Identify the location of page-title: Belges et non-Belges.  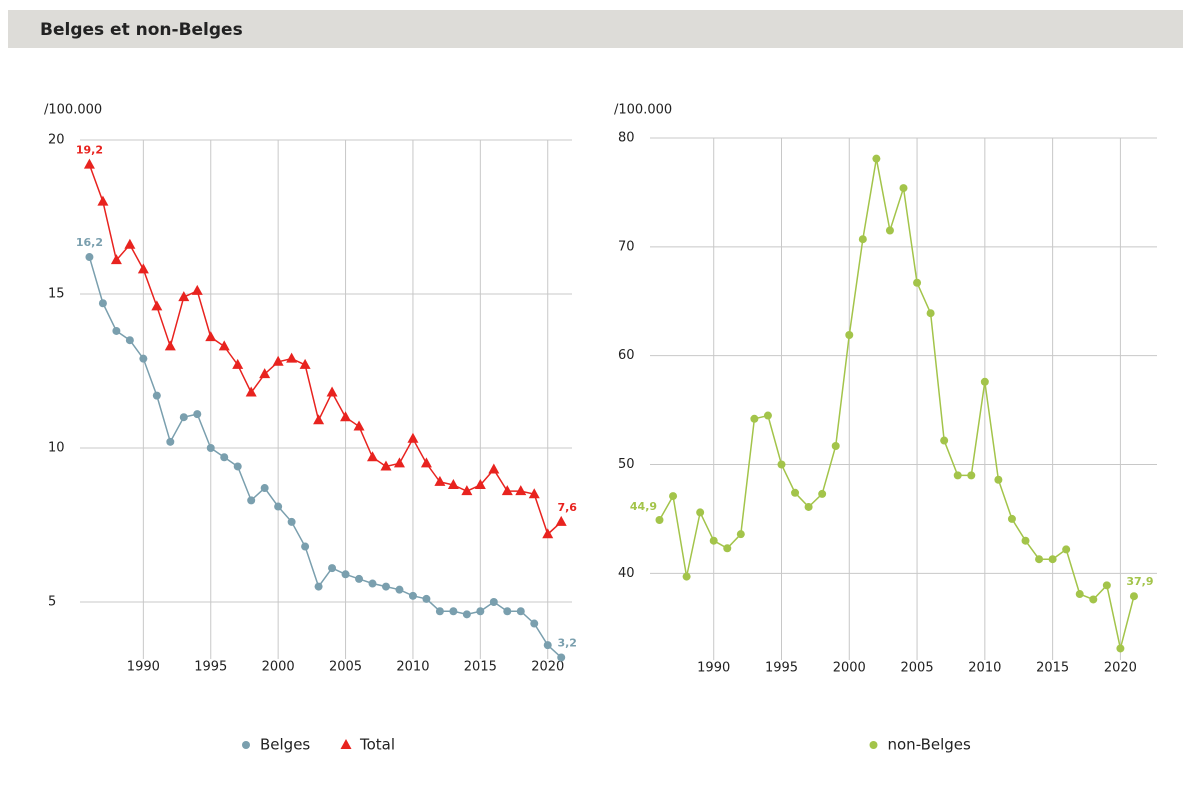
(141, 30).